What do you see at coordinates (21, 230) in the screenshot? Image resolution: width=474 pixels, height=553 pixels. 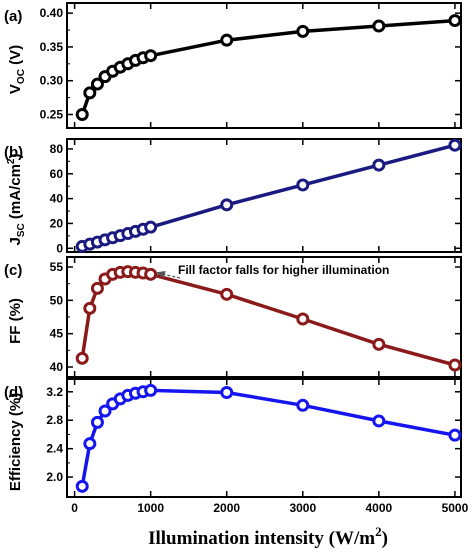 I see `y-axis-label-sub: SC` at bounding box center [21, 230].